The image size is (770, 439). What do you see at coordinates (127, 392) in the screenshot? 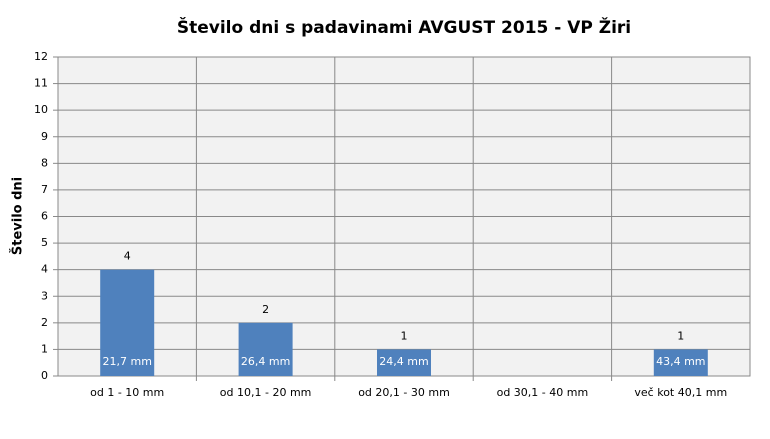
I see `x-tick-label: od 1 - 10 mm` at bounding box center [127, 392].